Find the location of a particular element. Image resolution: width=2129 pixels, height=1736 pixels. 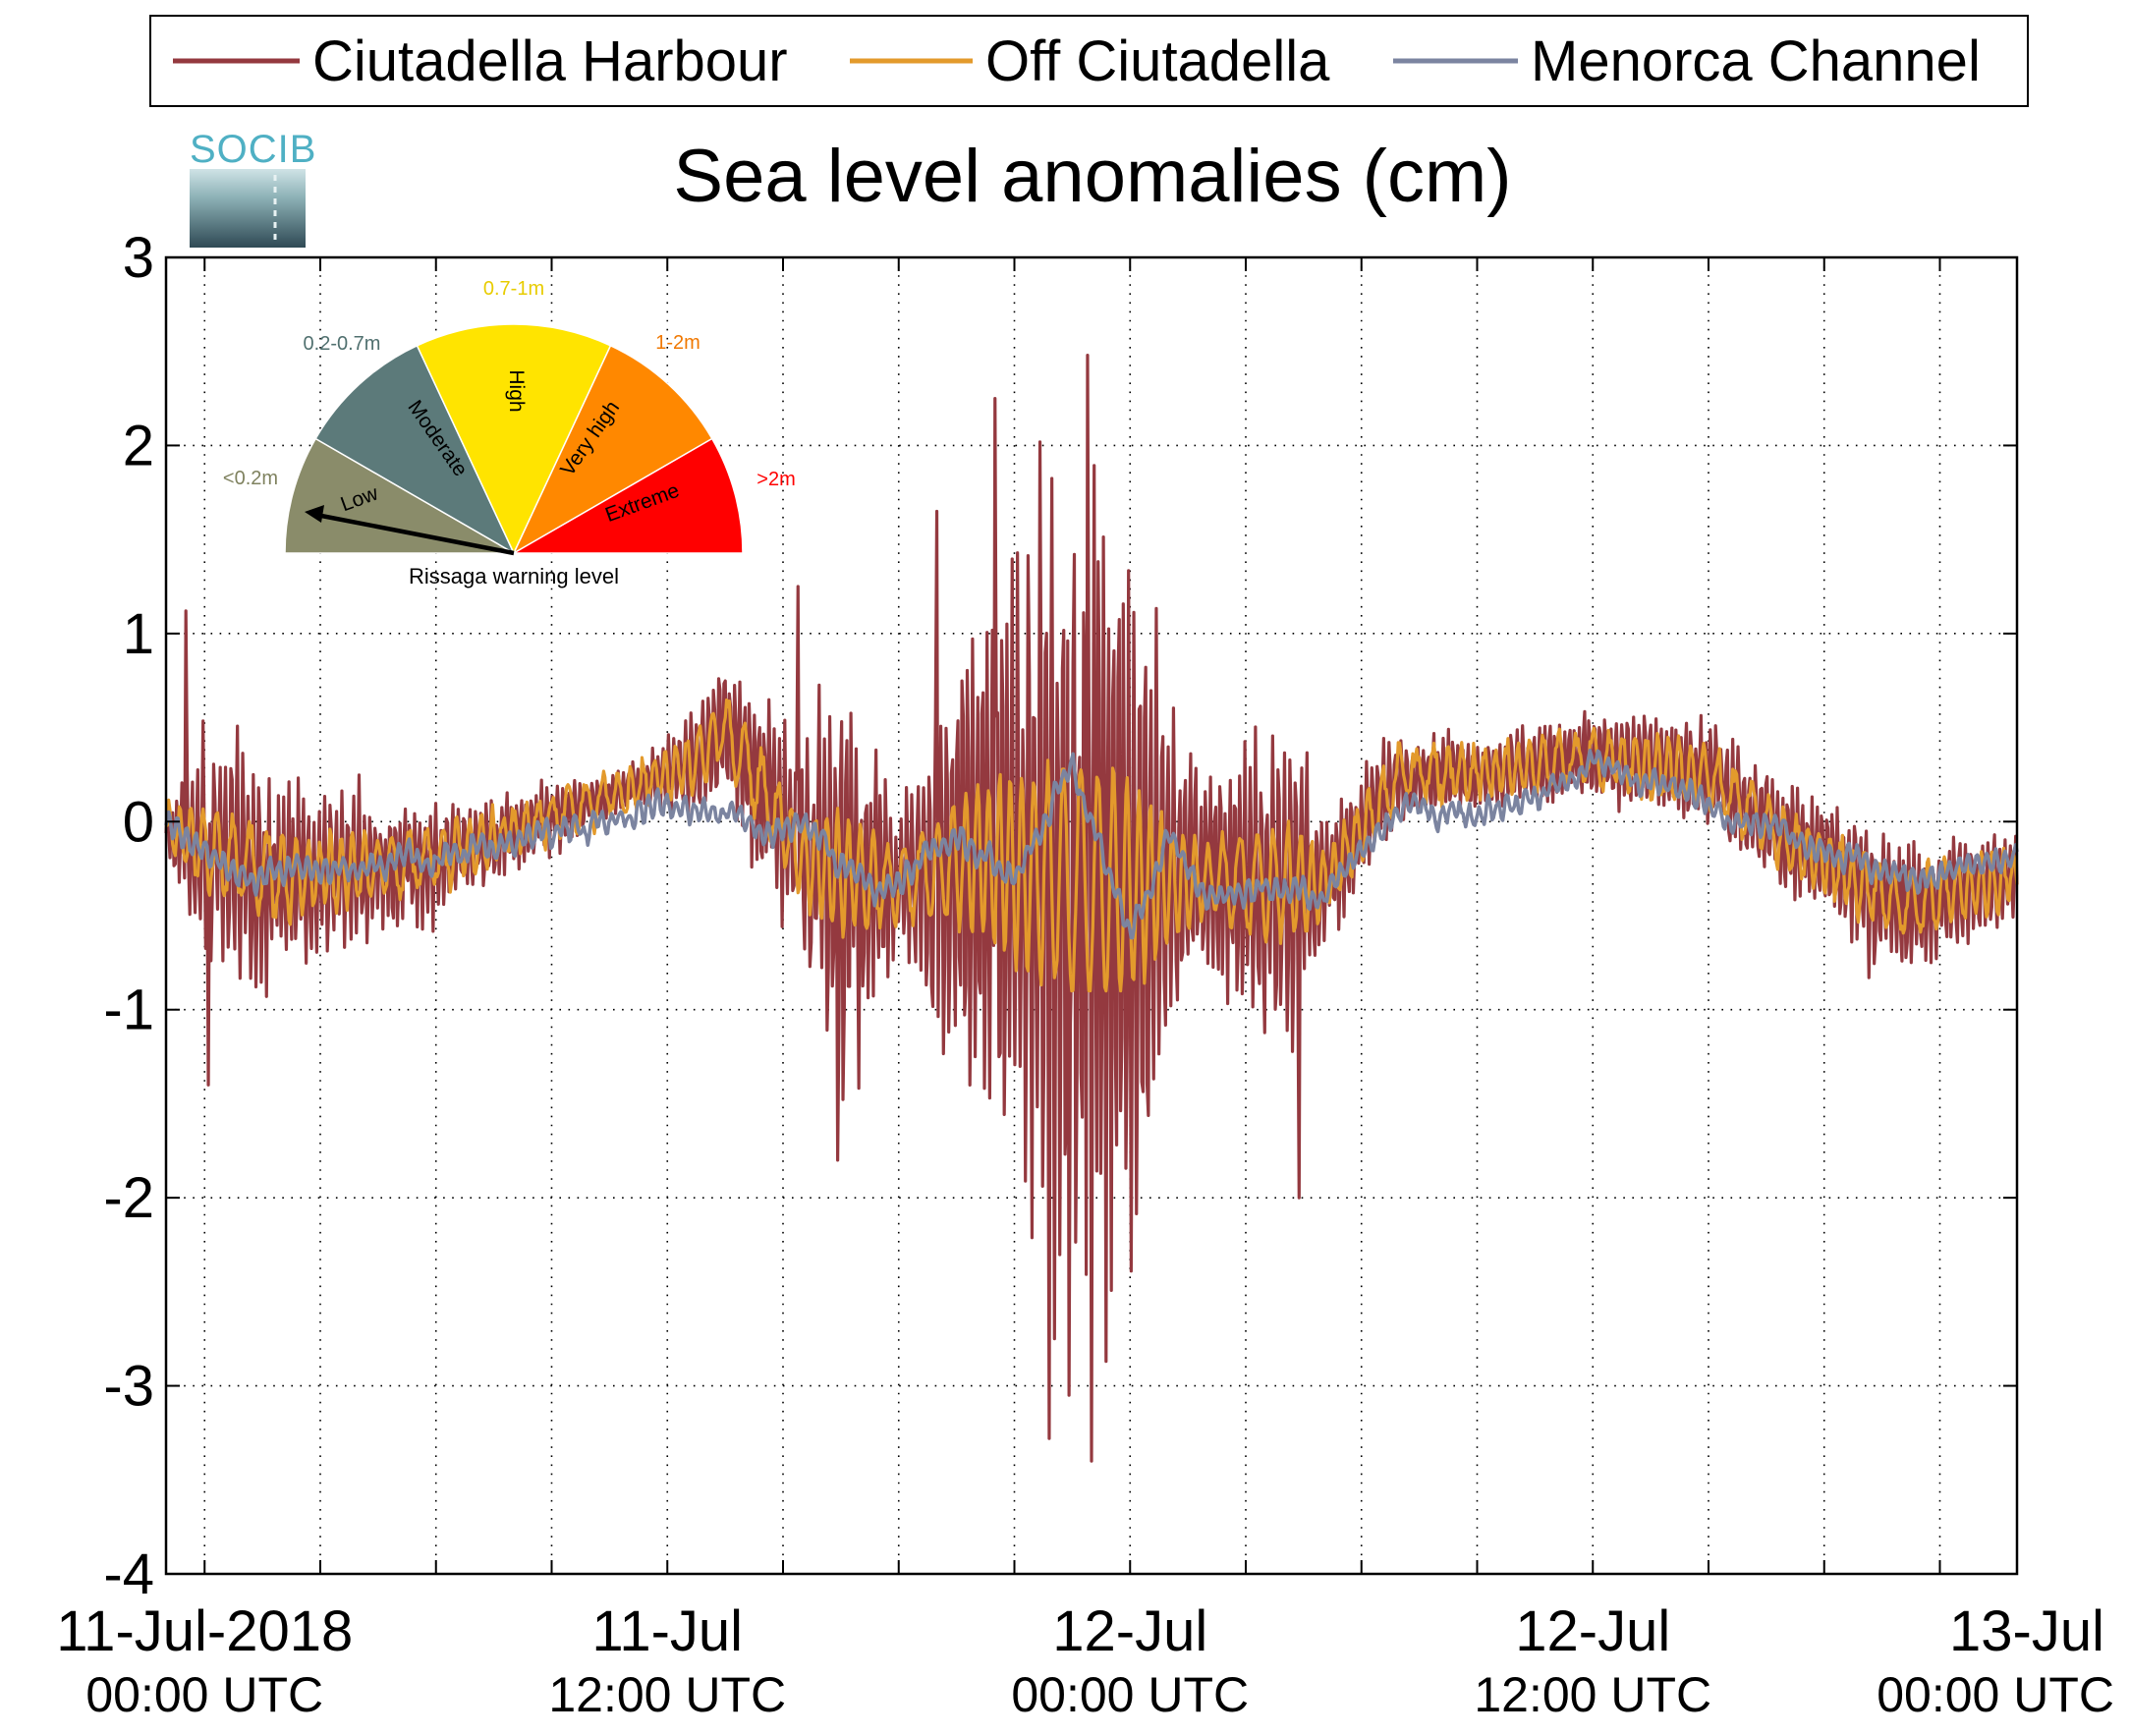

gauge-range-label: >2m is located at coordinates (775, 479).